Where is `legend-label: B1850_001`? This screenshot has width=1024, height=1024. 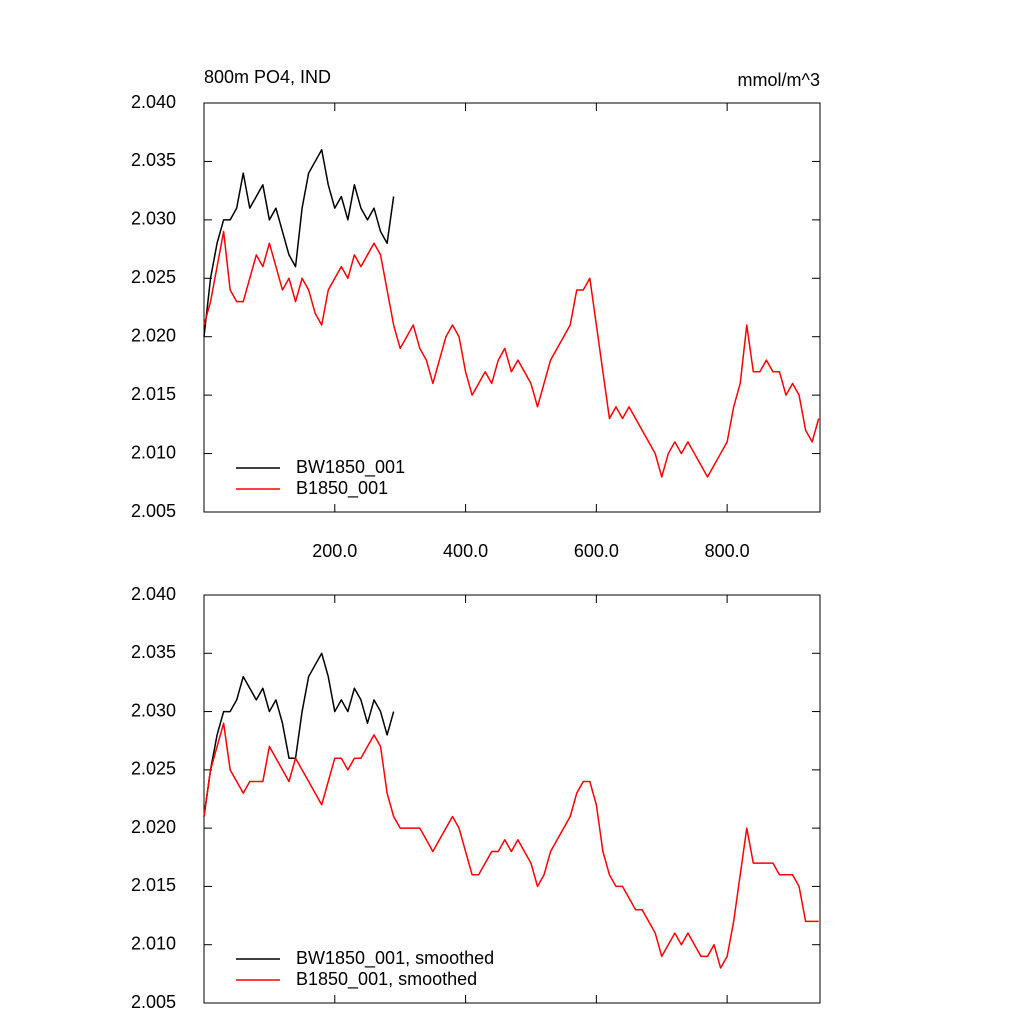 legend-label: B1850_001 is located at coordinates (342, 488).